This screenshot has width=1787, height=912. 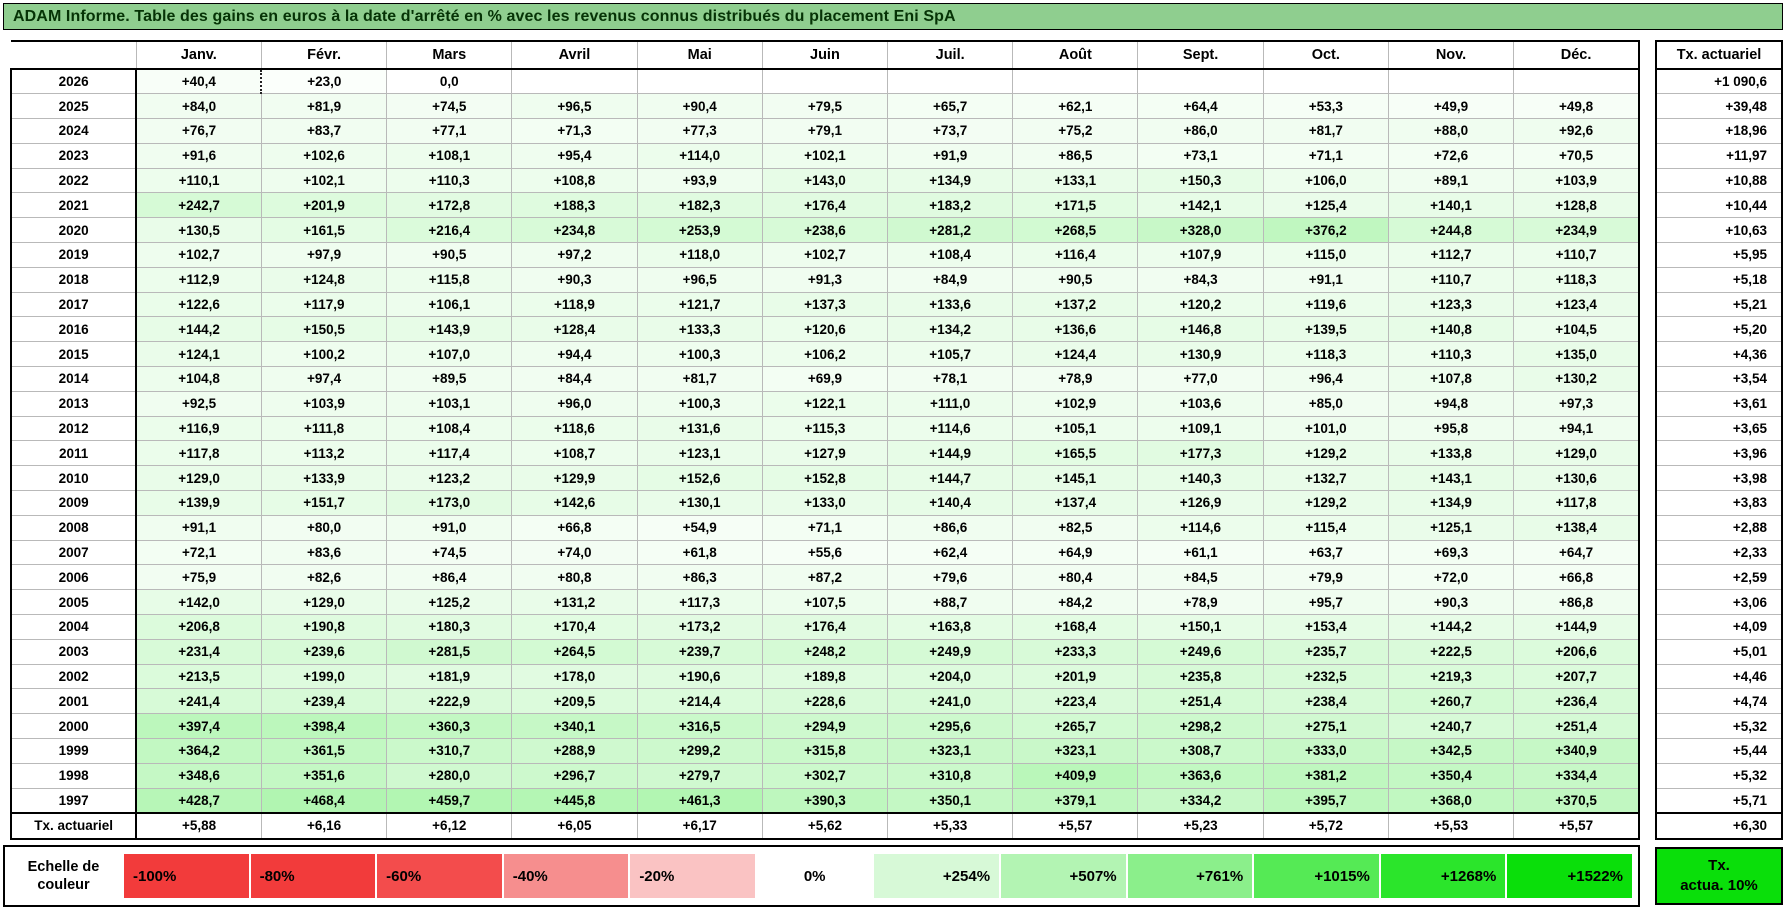 I want to click on gain-cell: +80,4, so click(x=1075, y=577).